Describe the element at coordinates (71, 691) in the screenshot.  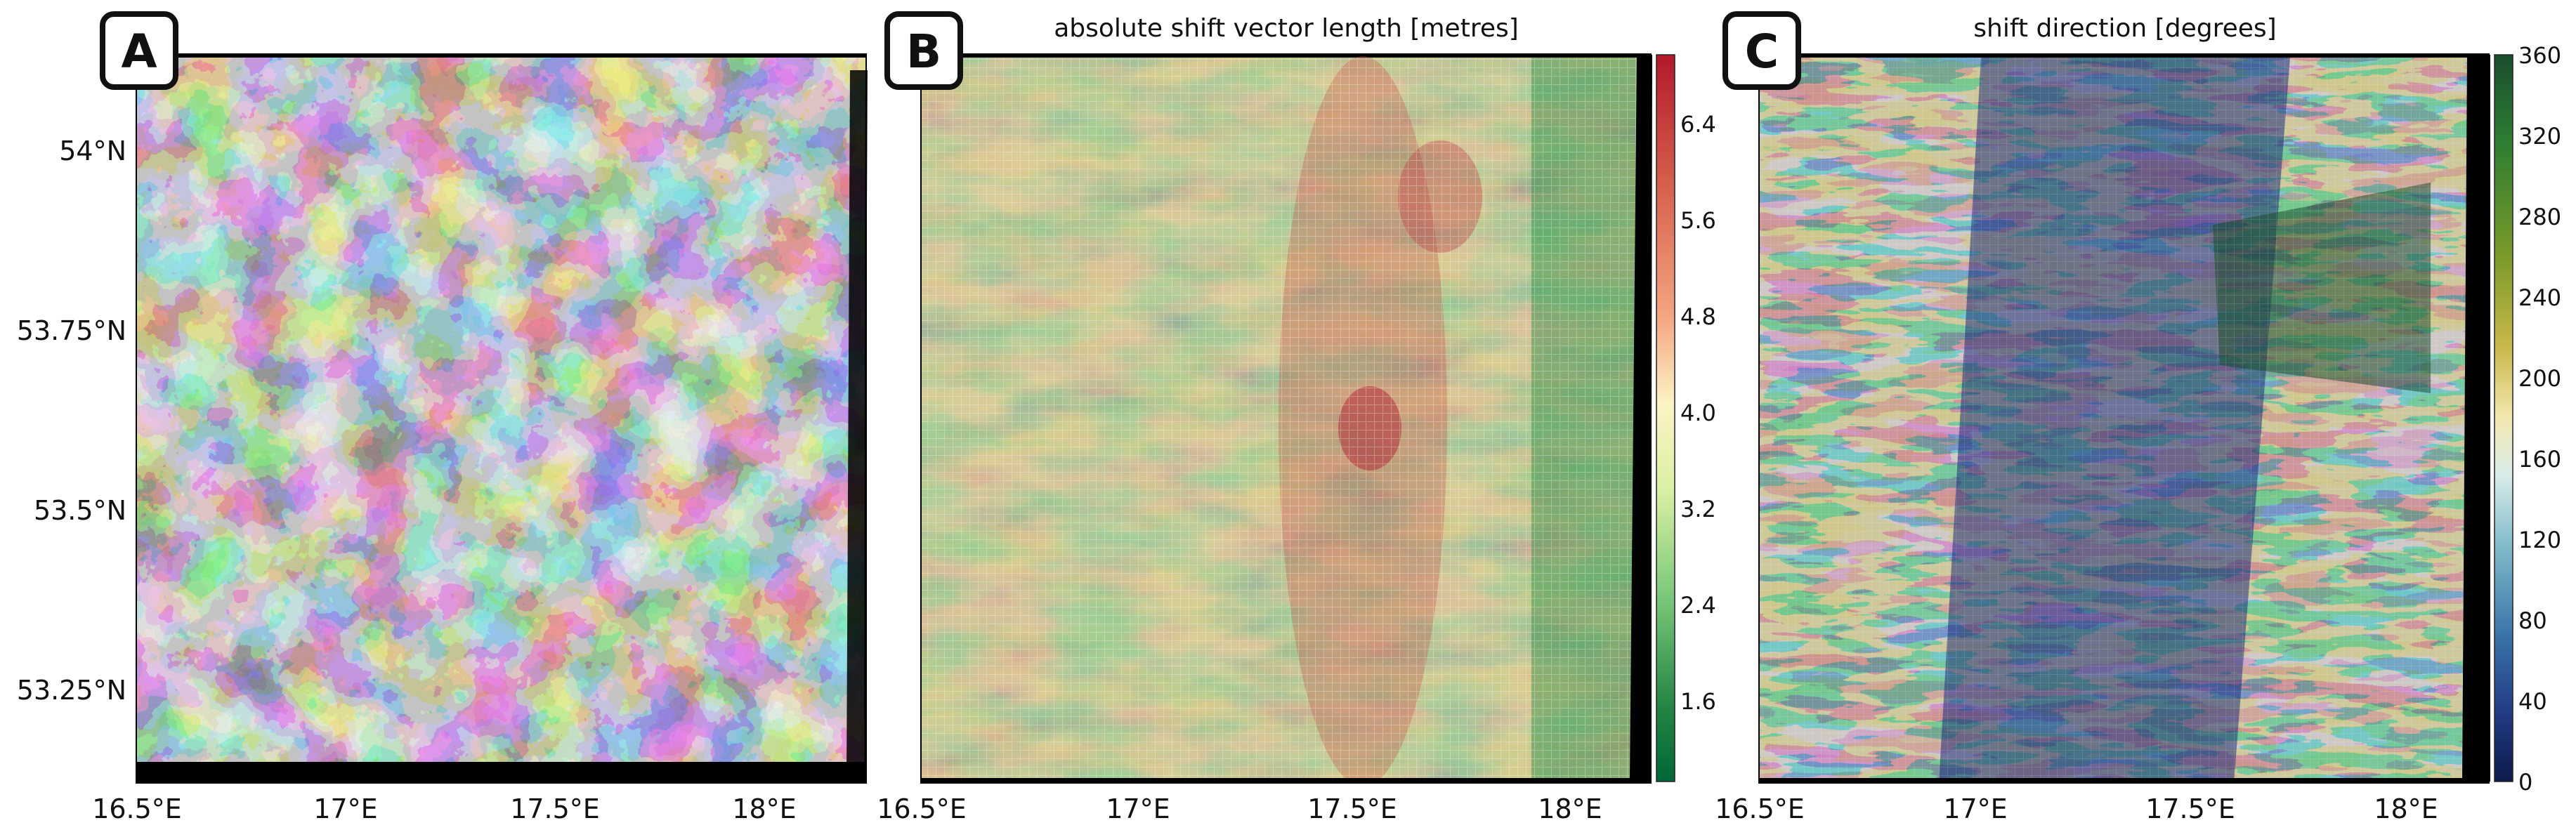
I see `y-tick-label: 53.25°N` at that location.